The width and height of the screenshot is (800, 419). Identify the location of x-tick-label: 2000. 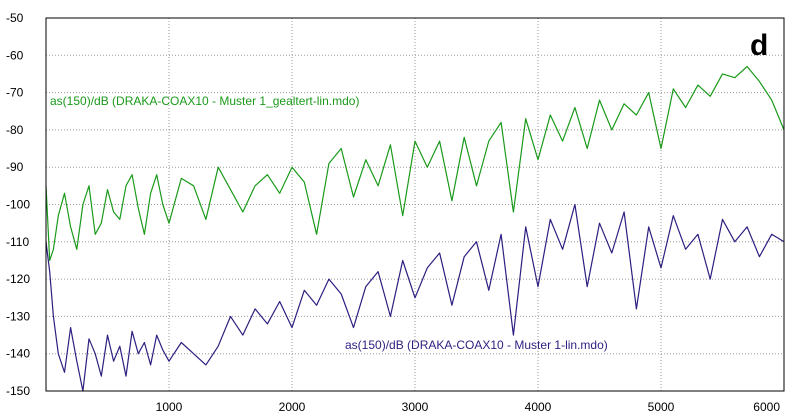
(292, 407).